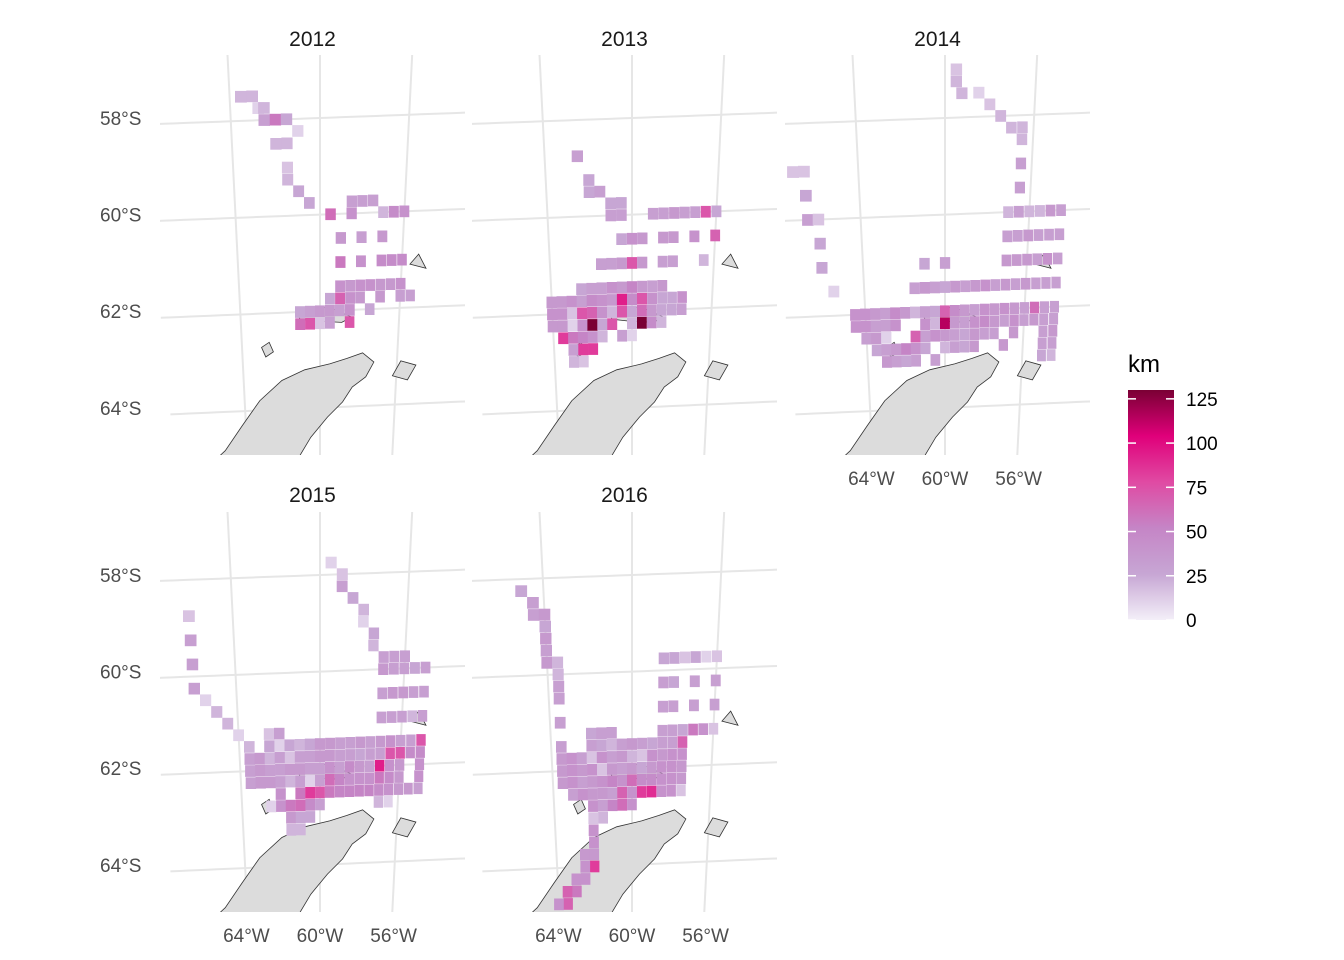 The width and height of the screenshot is (1344, 960). Describe the element at coordinates (937, 259) in the screenshot. I see `map-panel-2014: 2014 64°W 60°W 56°W` at that location.